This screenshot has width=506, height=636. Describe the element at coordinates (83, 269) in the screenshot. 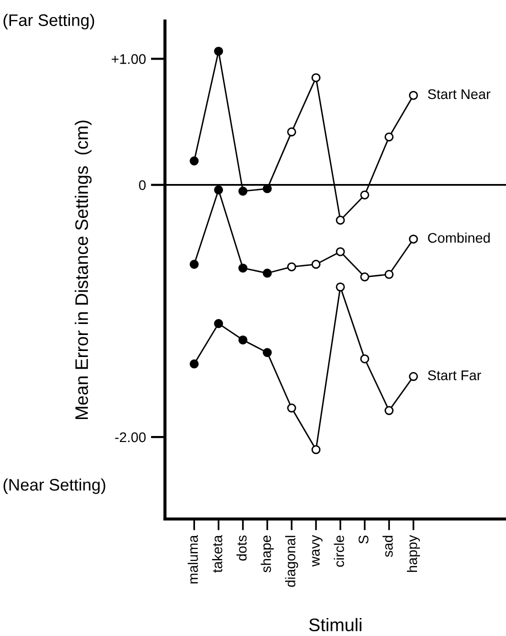

I see `y-axis-title: Mean Error in Distance Settings (cm)` at that location.